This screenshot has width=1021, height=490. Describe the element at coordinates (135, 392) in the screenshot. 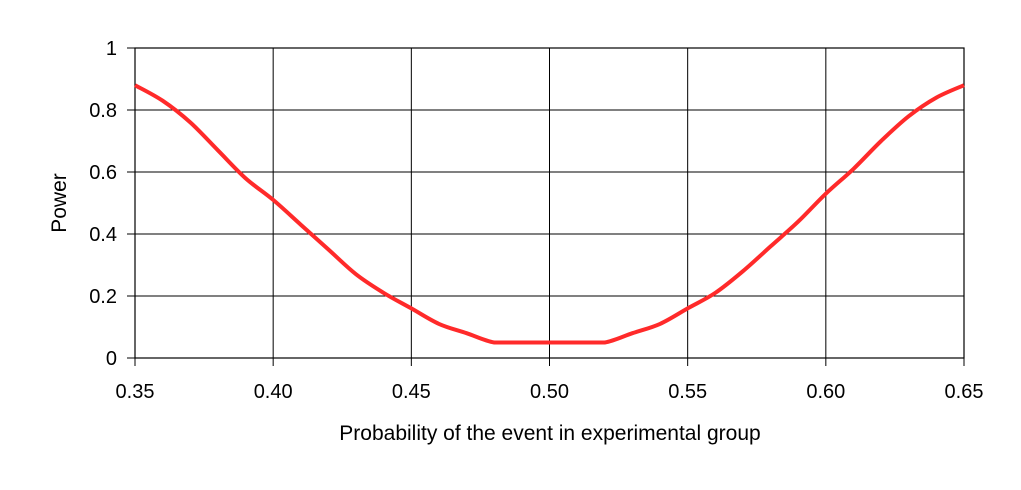

I see `x-tick-label: 0.35` at that location.